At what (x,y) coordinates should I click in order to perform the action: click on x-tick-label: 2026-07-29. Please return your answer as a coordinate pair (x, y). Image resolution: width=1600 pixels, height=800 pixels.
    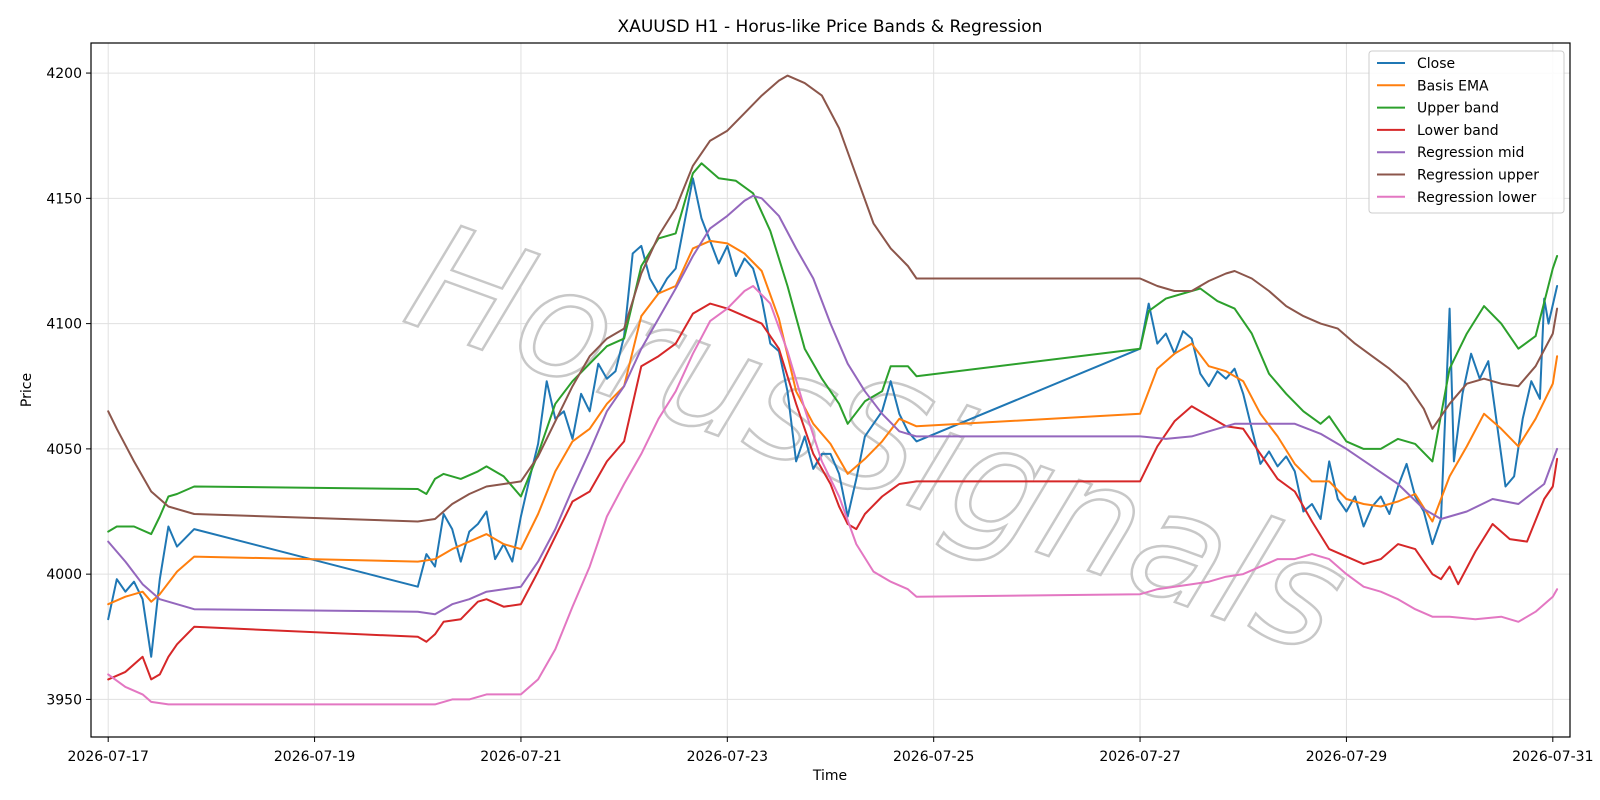
    Looking at the image, I should click on (1346, 757).